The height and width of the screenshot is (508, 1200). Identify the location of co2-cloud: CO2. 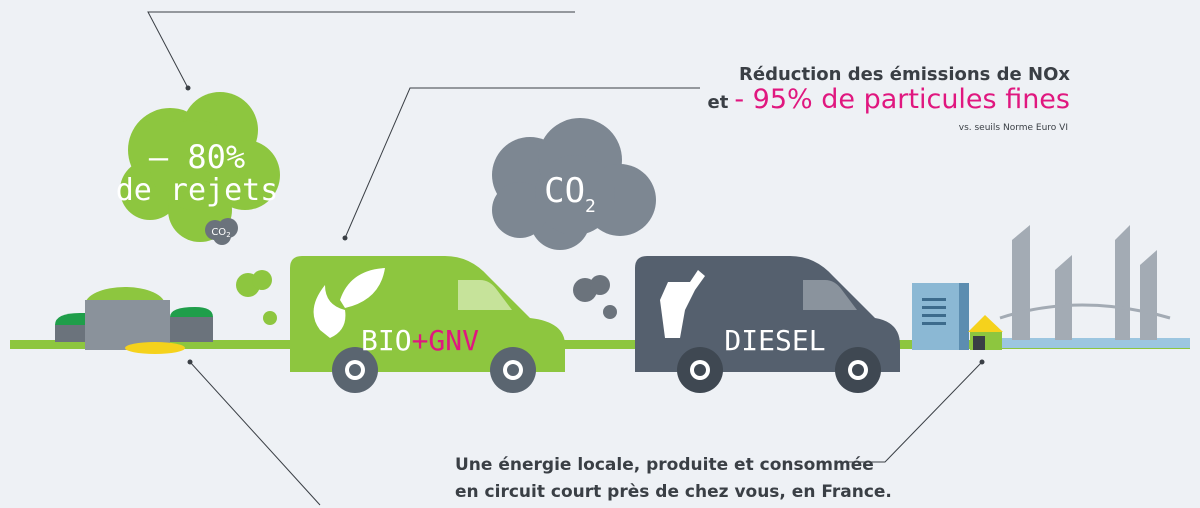
(570, 194).